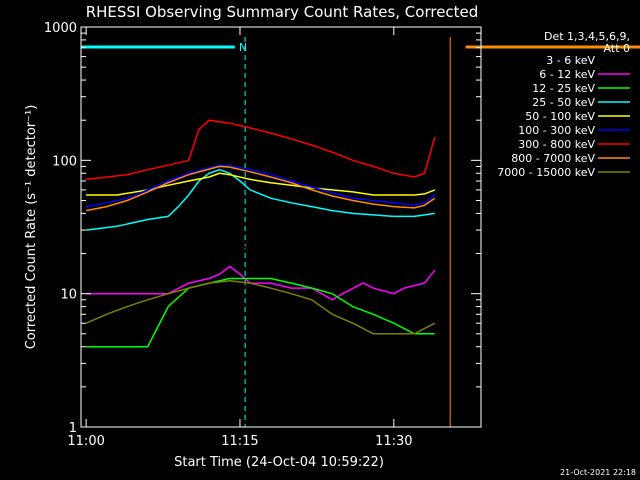 The height and width of the screenshot is (480, 640). What do you see at coordinates (243, 47) in the screenshot?
I see `flag-label-n: N` at bounding box center [243, 47].